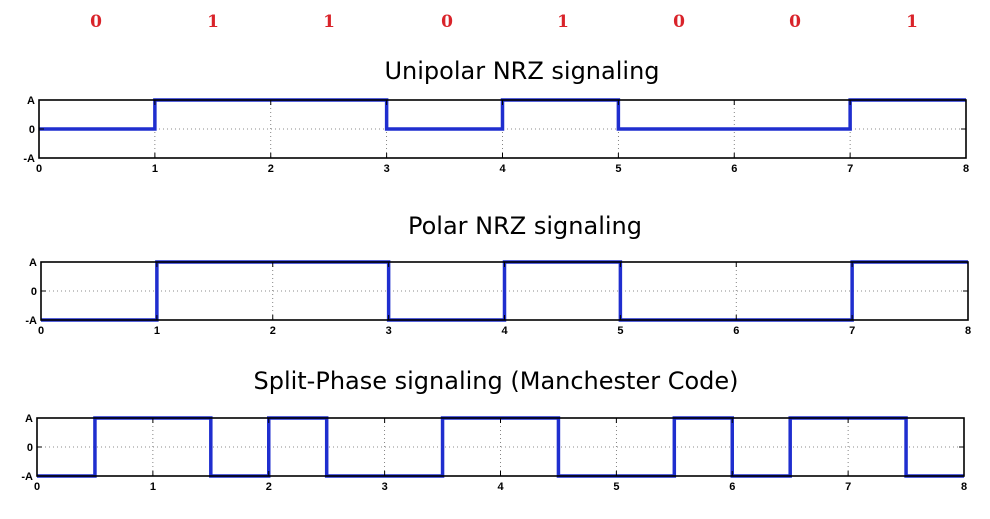 The width and height of the screenshot is (990, 519). Describe the element at coordinates (521, 71) in the screenshot. I see `plot-title: Unipolar NRZ signaling` at that location.